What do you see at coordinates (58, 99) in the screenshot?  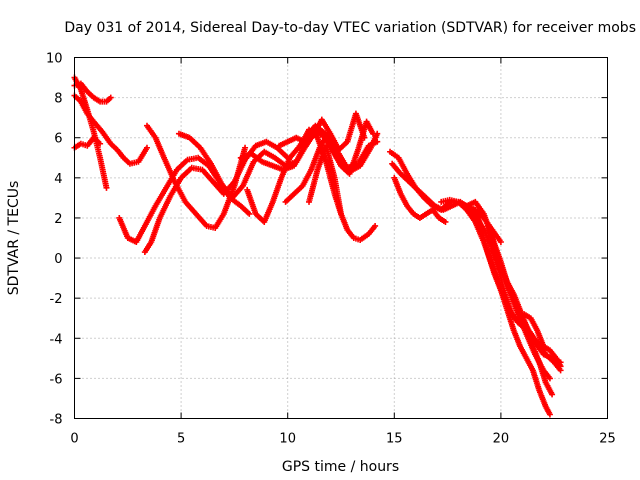 I see `y-tick-label: 8` at bounding box center [58, 99].